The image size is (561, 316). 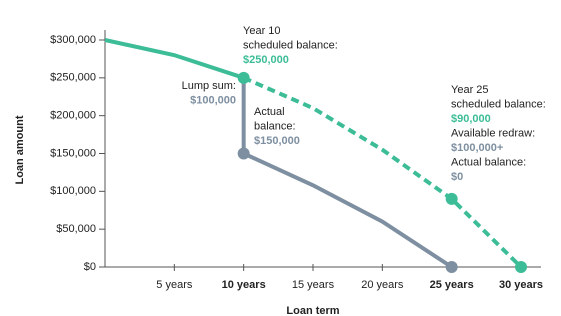 What do you see at coordinates (477, 148) in the screenshot?
I see `annotation: $100,000+` at bounding box center [477, 148].